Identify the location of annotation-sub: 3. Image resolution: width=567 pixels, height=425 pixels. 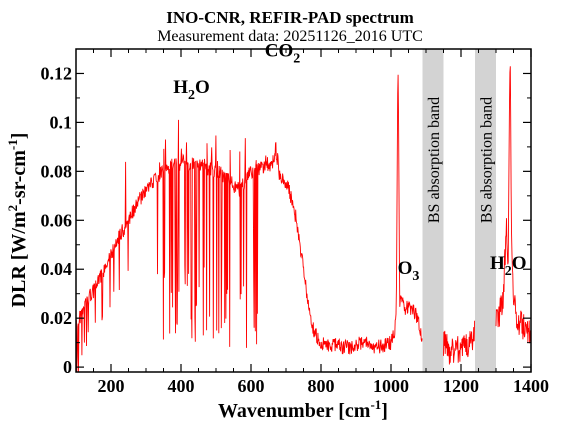
(415, 276).